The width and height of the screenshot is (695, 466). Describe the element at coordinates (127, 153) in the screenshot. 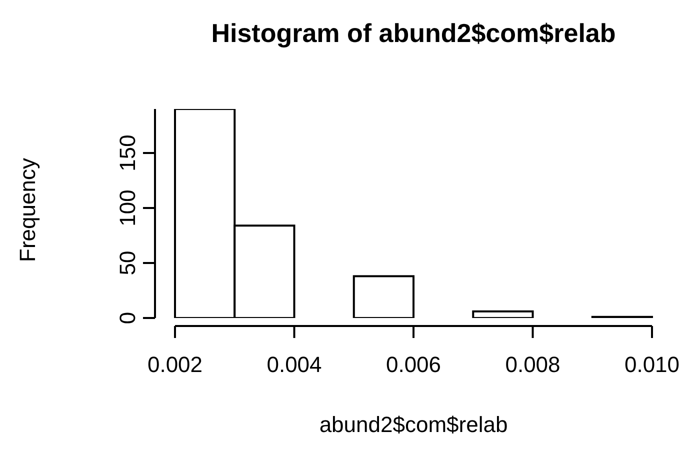

I see `y-tick-label: 150` at that location.